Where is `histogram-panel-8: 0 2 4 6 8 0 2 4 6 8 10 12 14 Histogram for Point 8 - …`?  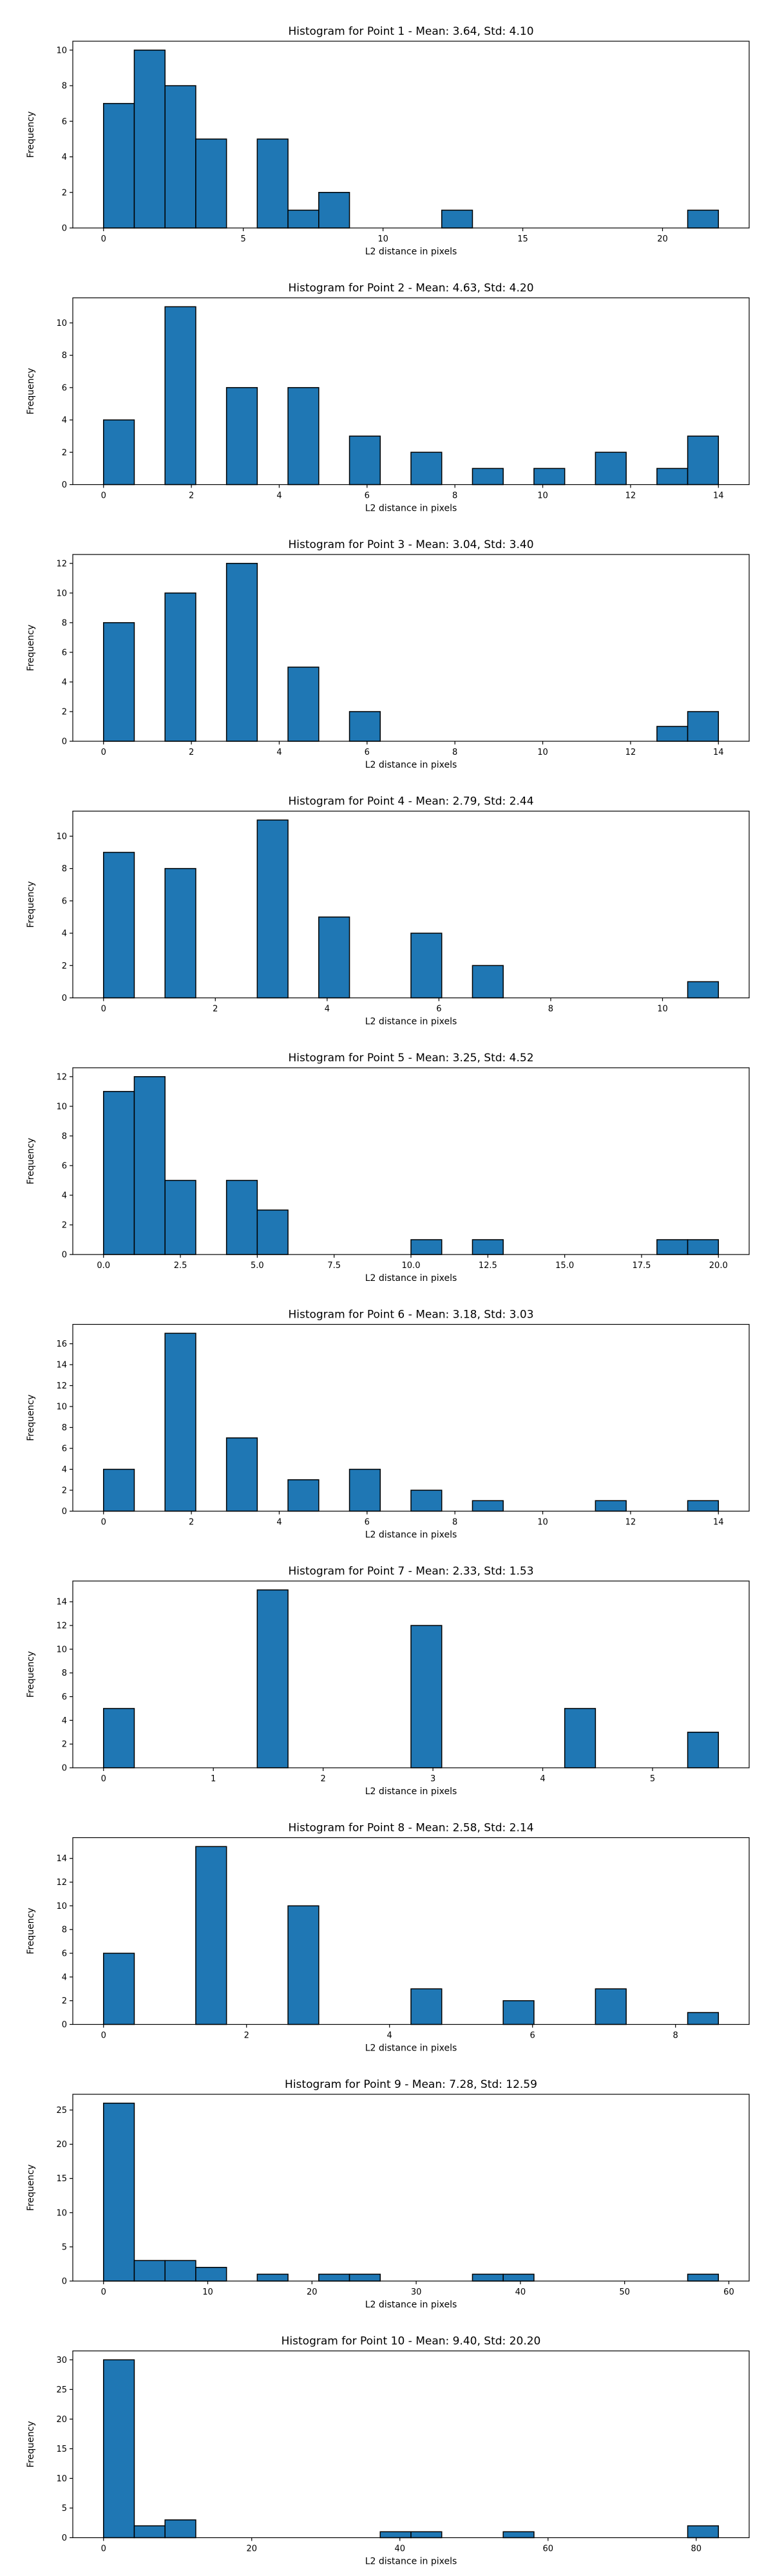
histogram-panel-8: 0 2 4 6 8 0 2 4 6 8 10 12 14 Histogram for Point 8 - … is located at coordinates (388, 1938).